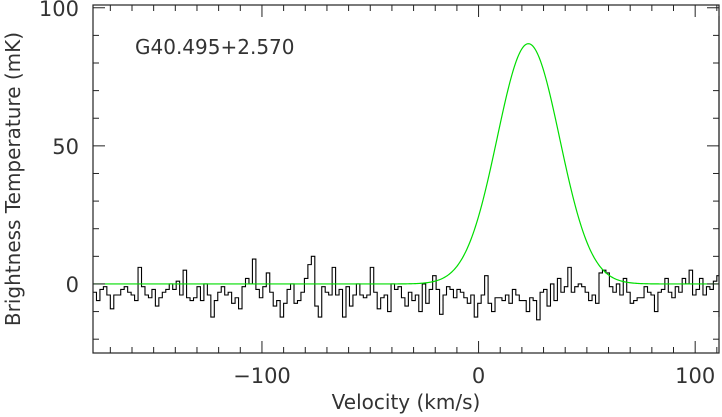 The image size is (722, 417). Describe the element at coordinates (695, 376) in the screenshot. I see `x-tick-label: 100` at that location.